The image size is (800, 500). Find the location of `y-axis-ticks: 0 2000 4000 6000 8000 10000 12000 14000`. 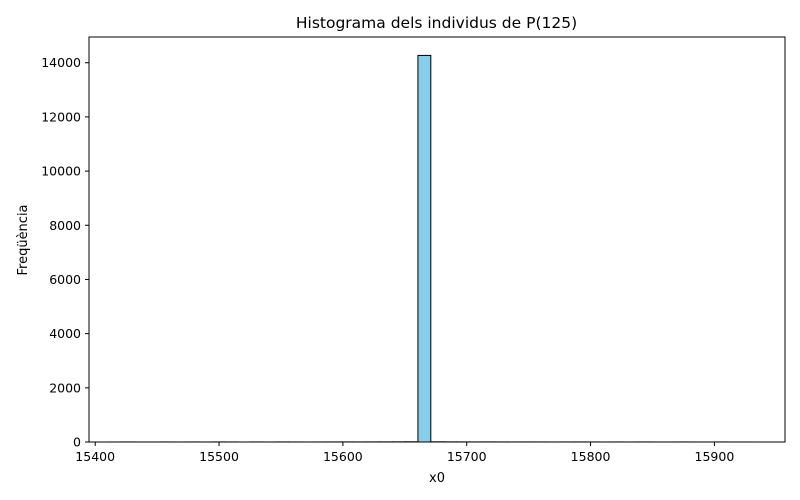

y-axis-ticks: 0 2000 4000 6000 8000 10000 12000 14000 is located at coordinates (65, 252).